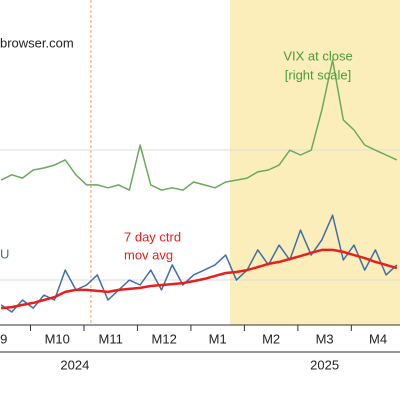 Image resolution: width=400 pixels, height=400 pixels. Describe the element at coordinates (324, 364) in the screenshot. I see `year-label: 2025` at that location.